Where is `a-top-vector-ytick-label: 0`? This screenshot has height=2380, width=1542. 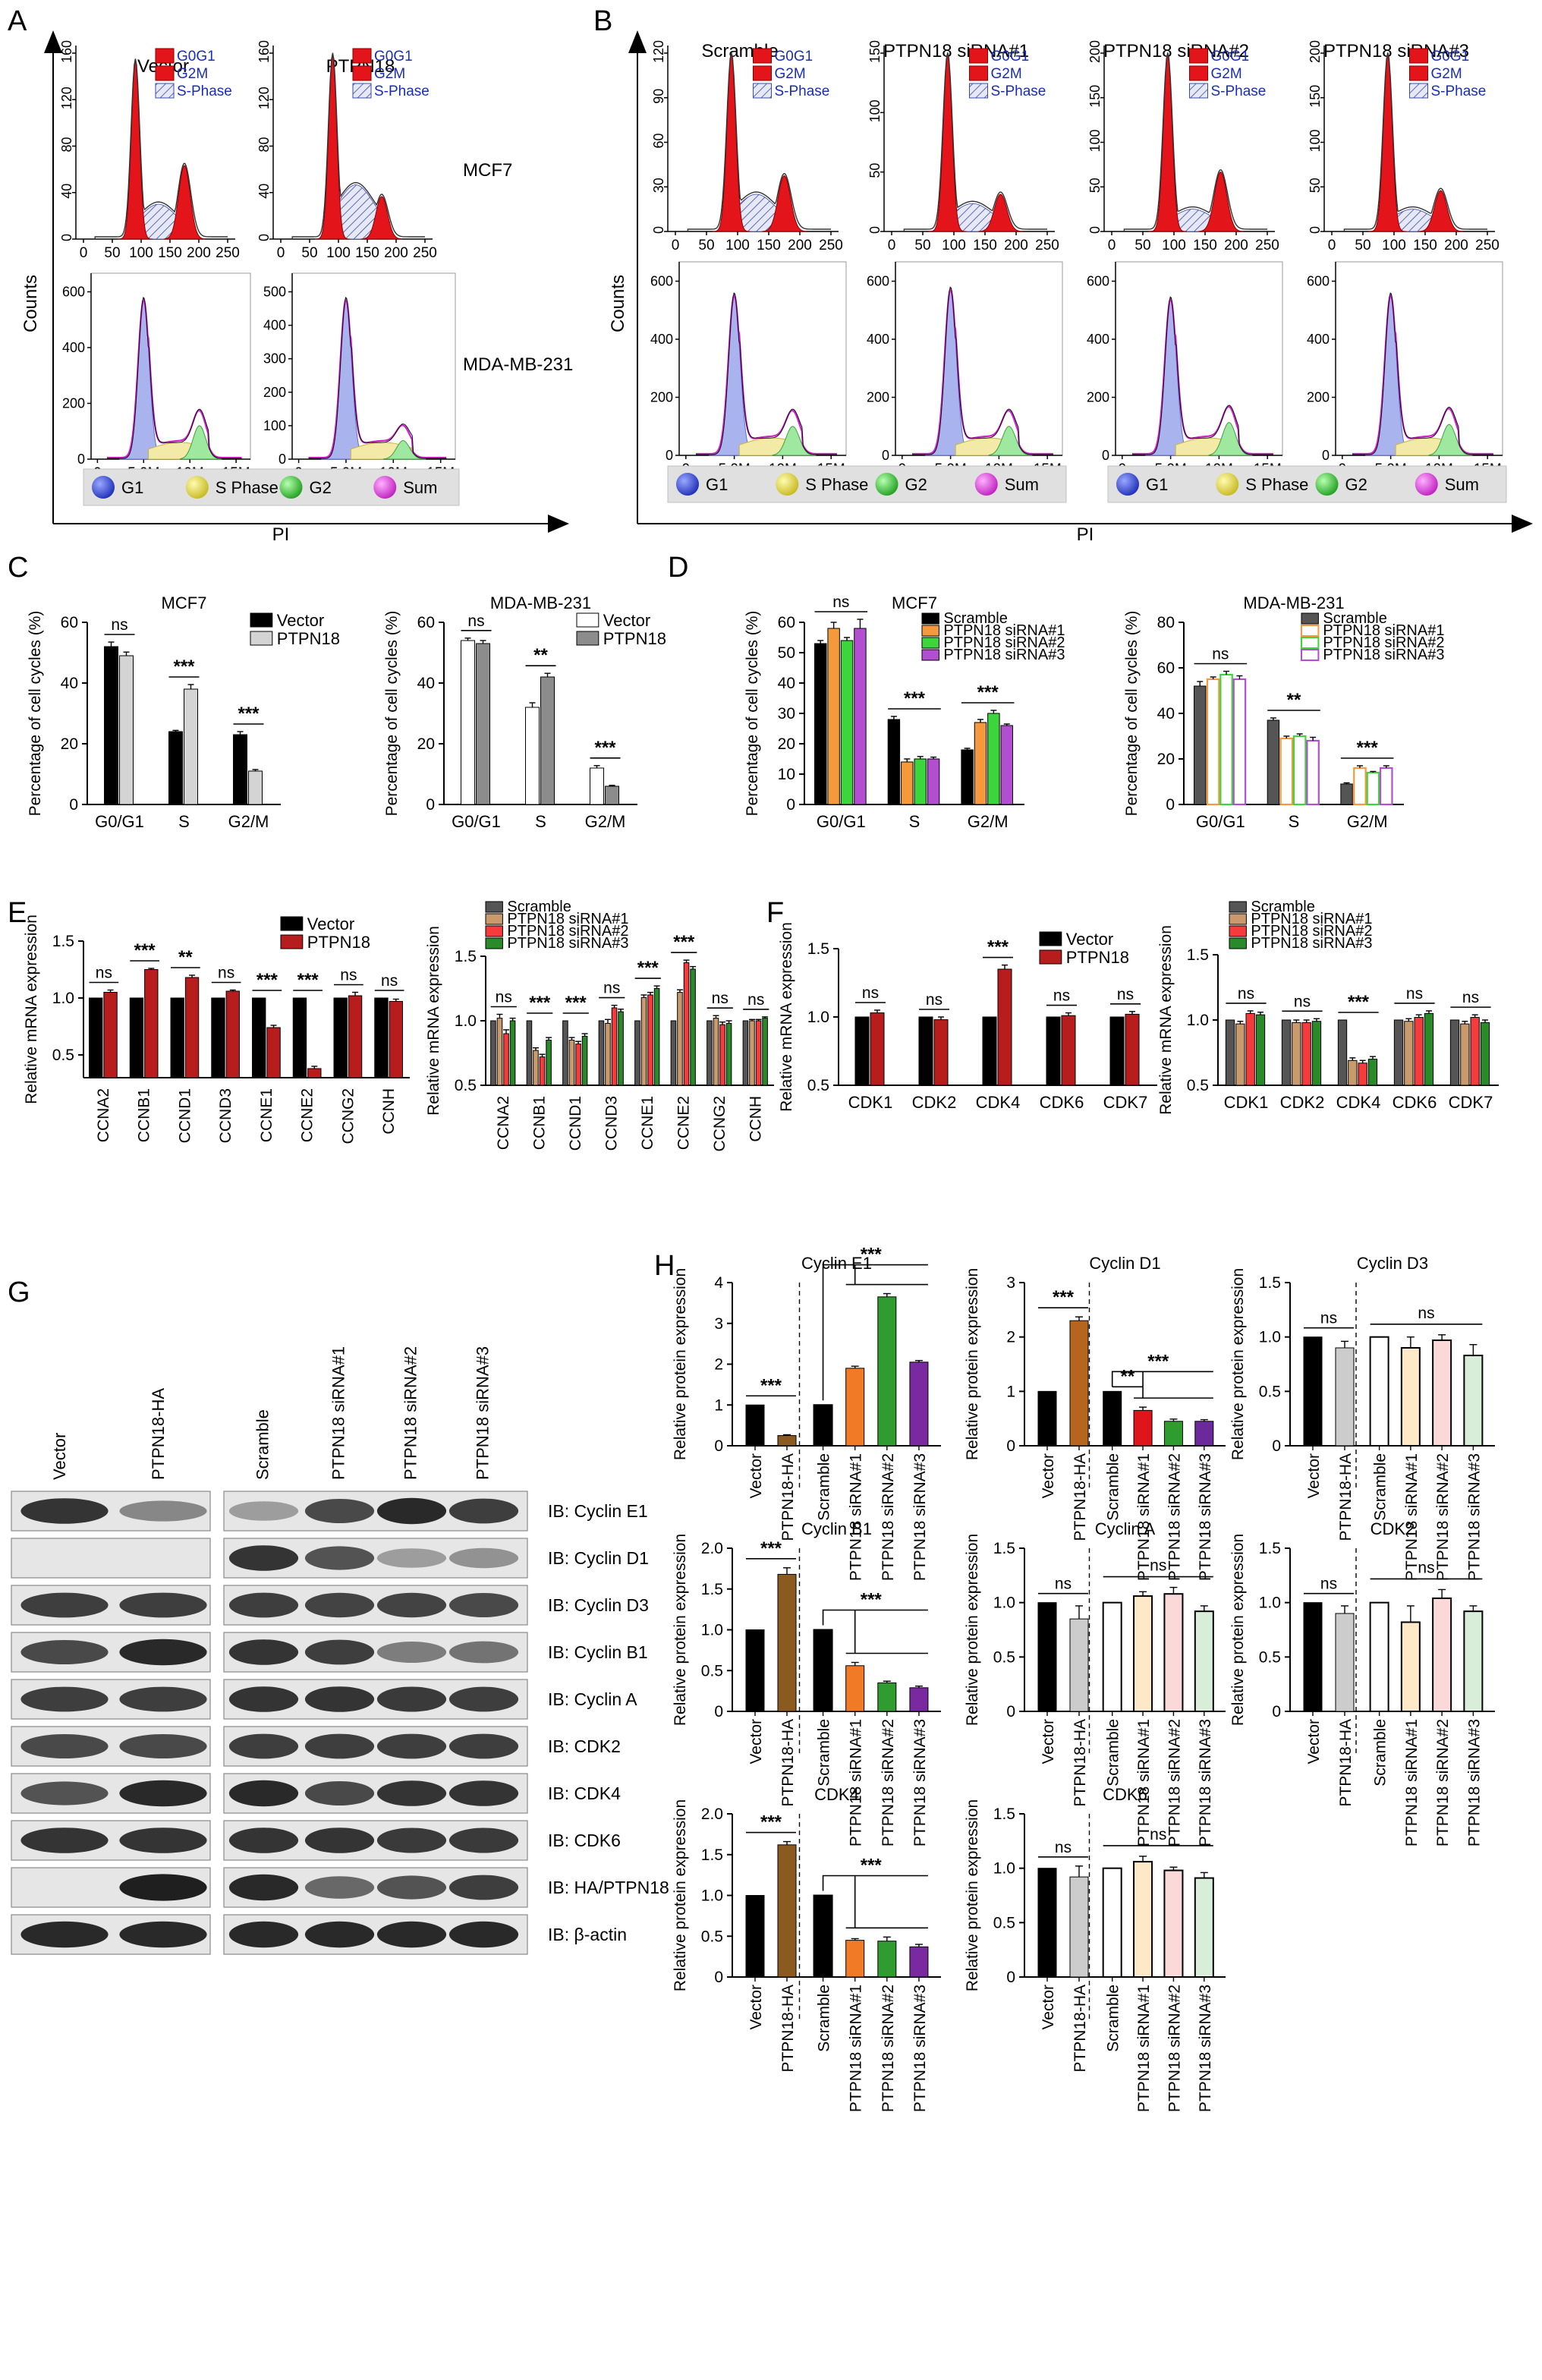 a-top-vector-ytick-label: 0 is located at coordinates (66, 237).